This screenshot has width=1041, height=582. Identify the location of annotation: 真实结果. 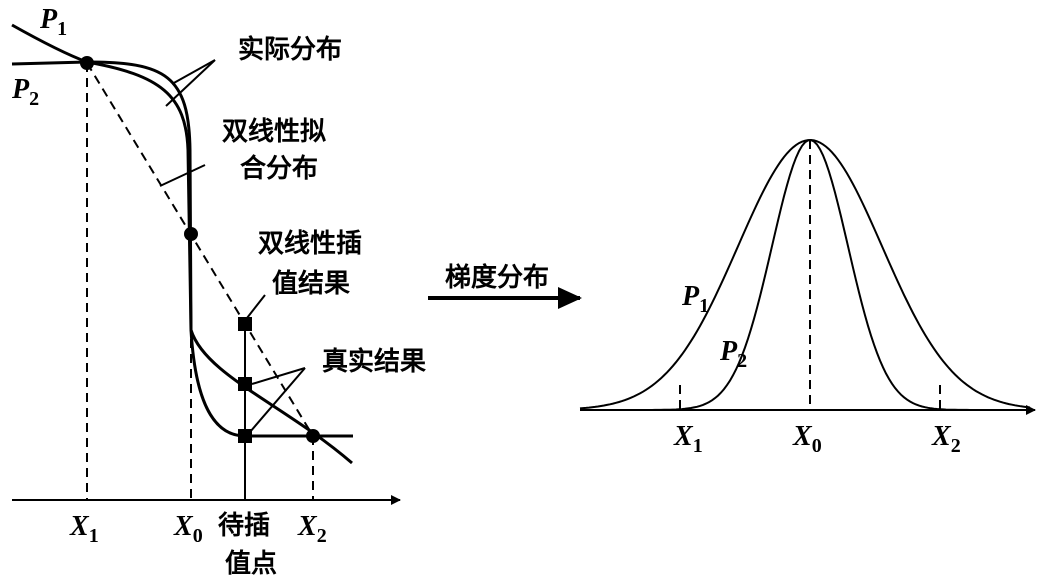
(374, 361).